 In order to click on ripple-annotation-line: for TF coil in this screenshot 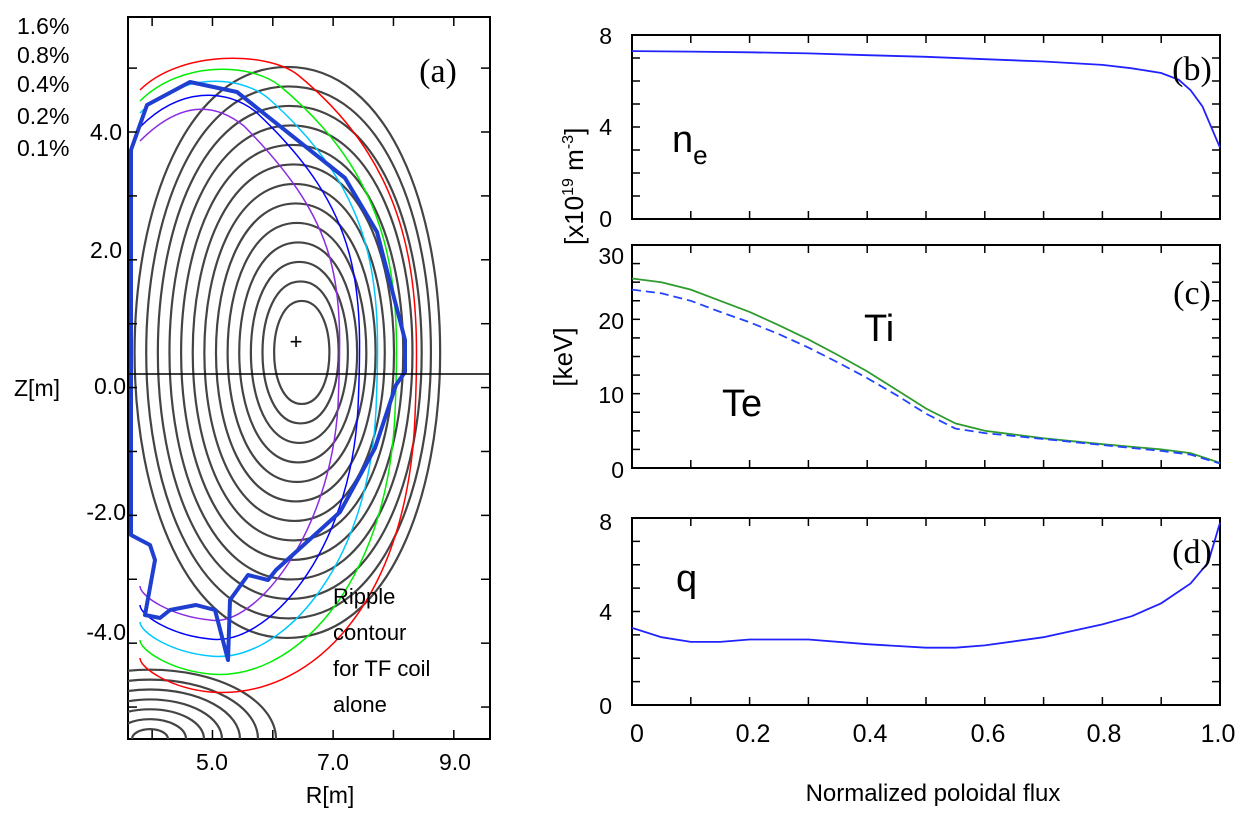, I will do `click(381, 668)`.